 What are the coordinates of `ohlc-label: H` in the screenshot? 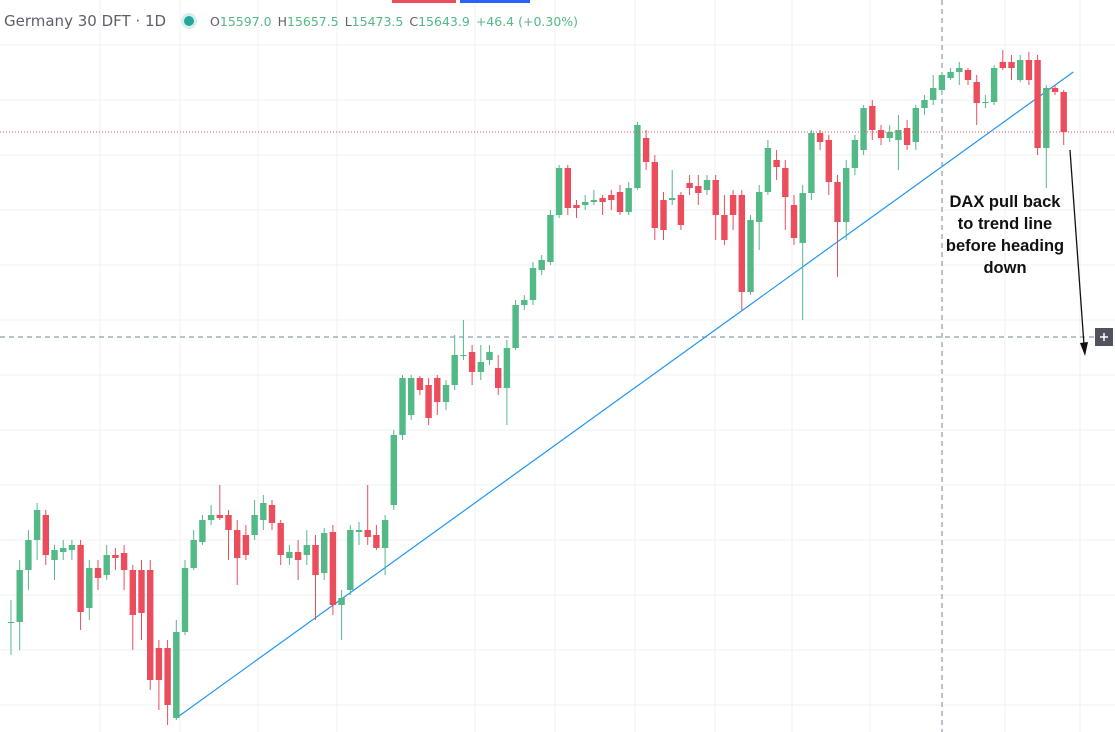 It's located at (282, 21).